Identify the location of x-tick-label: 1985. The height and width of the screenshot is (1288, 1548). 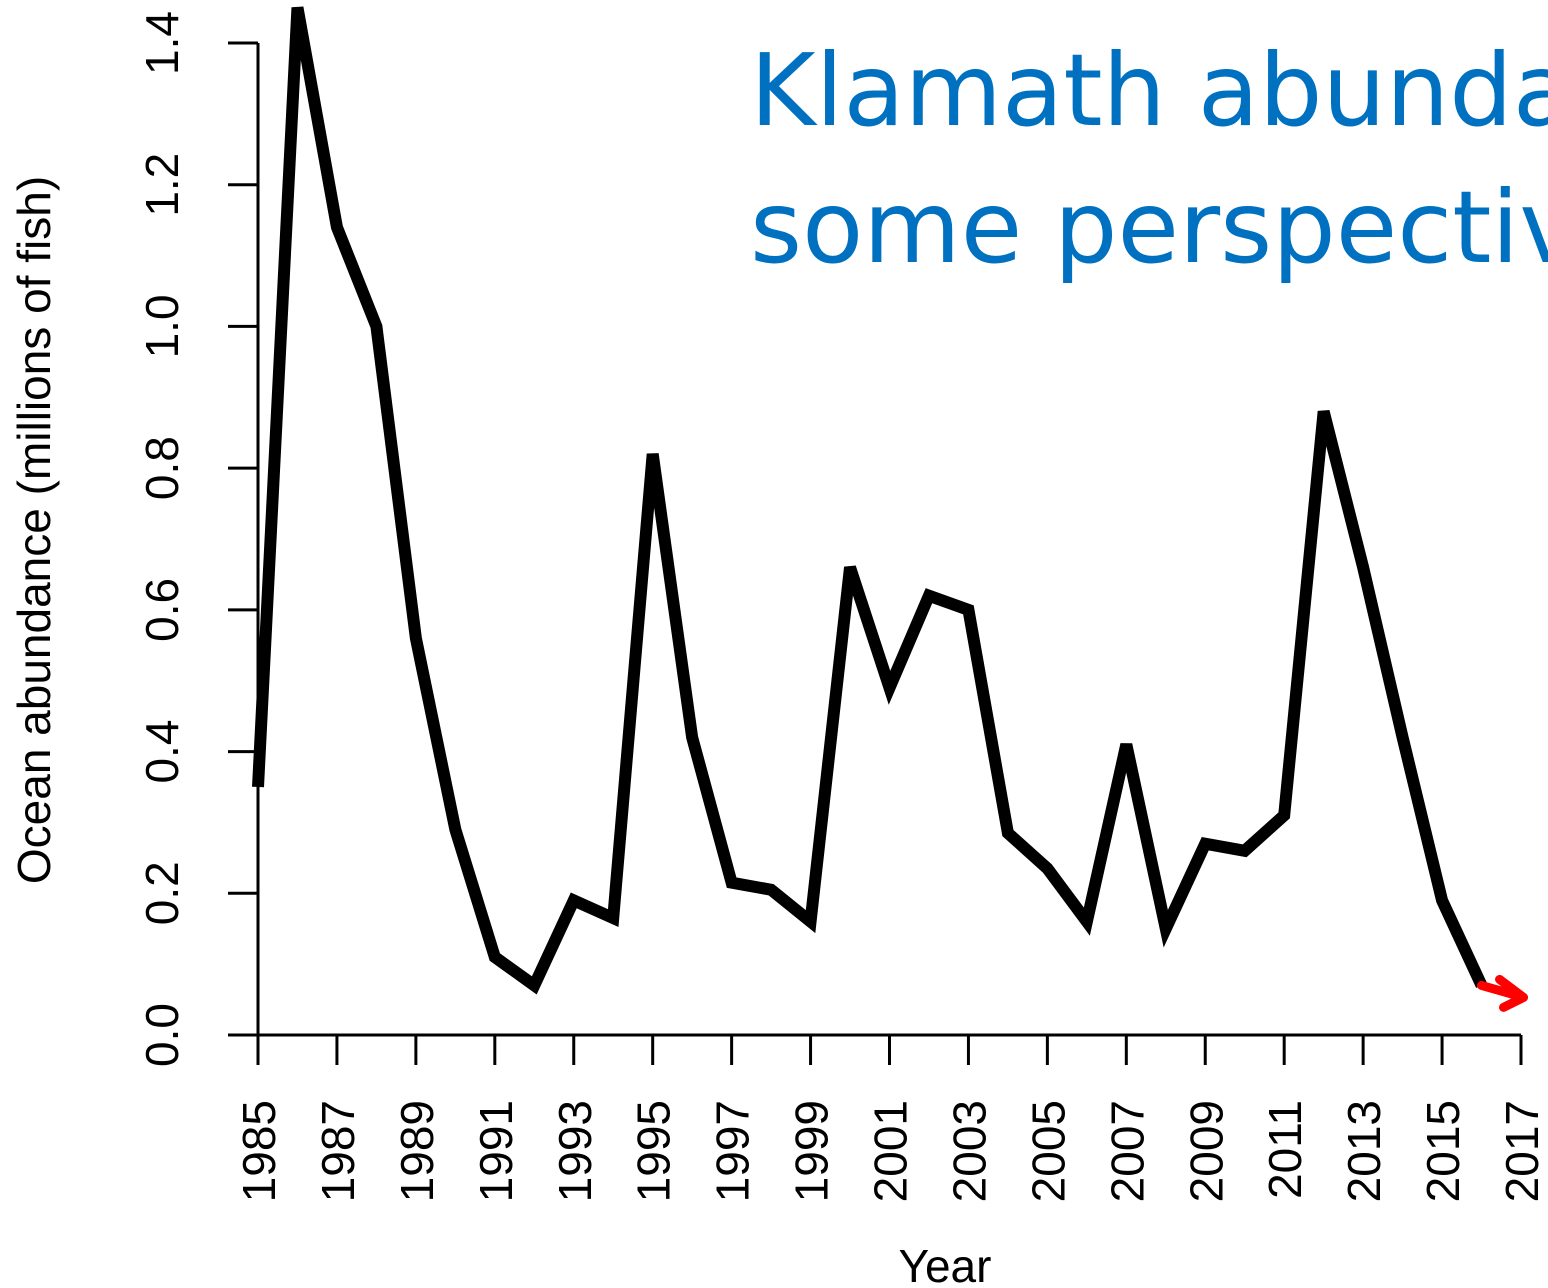
(259, 1151).